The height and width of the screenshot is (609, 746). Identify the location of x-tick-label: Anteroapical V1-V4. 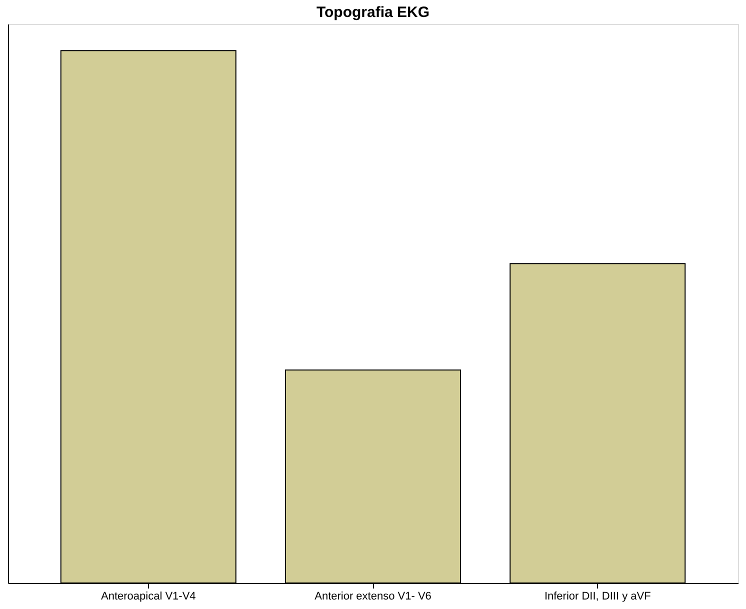
(148, 596).